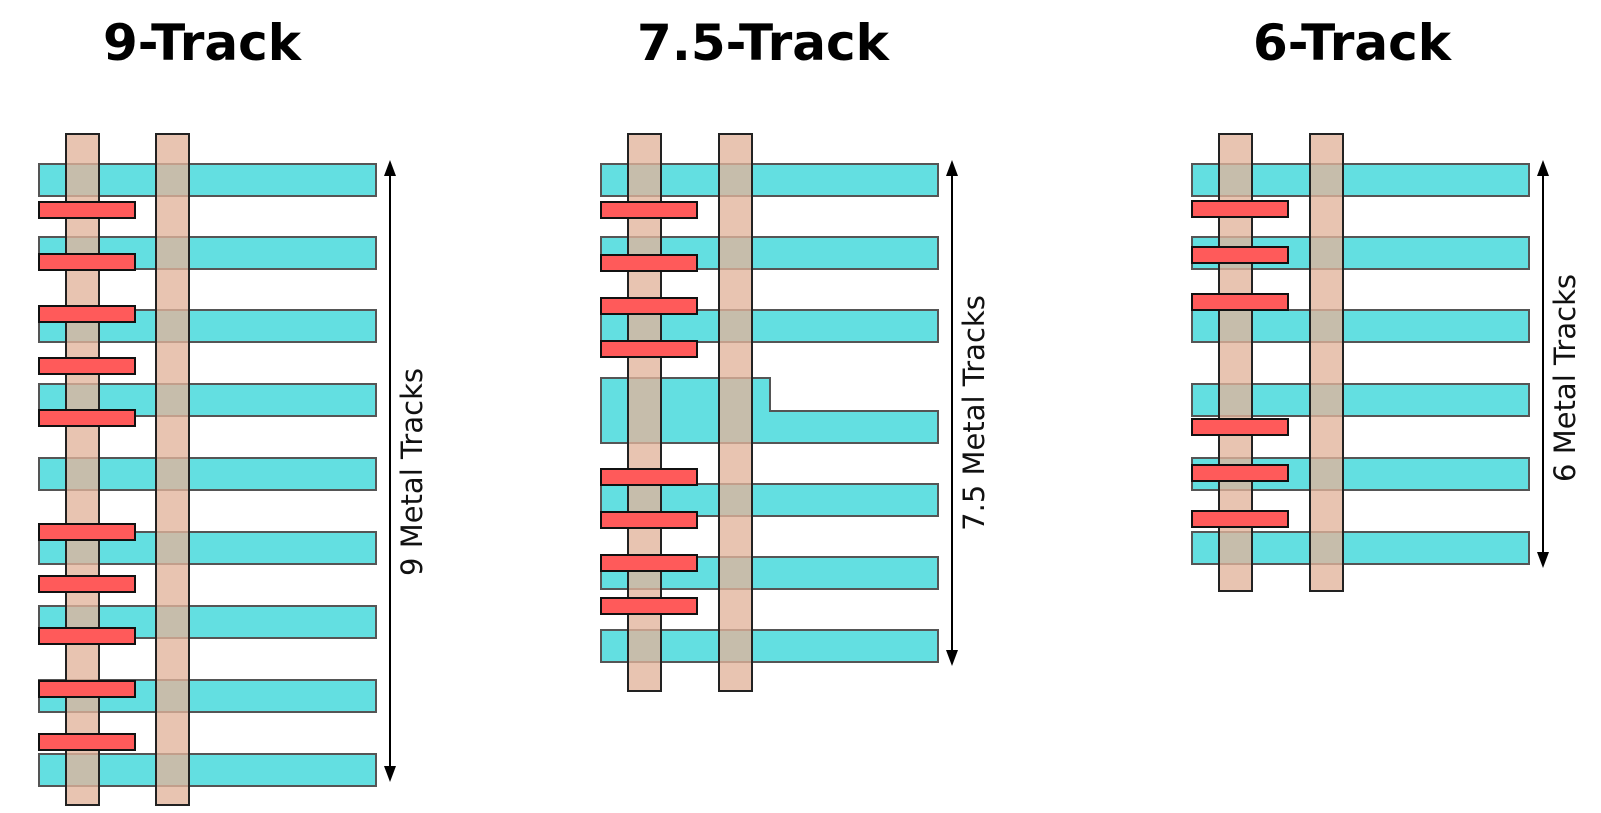 The image size is (1601, 813). What do you see at coordinates (974, 413) in the screenshot?
I see `dimension-label: 7.5 Metal Tracks` at bounding box center [974, 413].